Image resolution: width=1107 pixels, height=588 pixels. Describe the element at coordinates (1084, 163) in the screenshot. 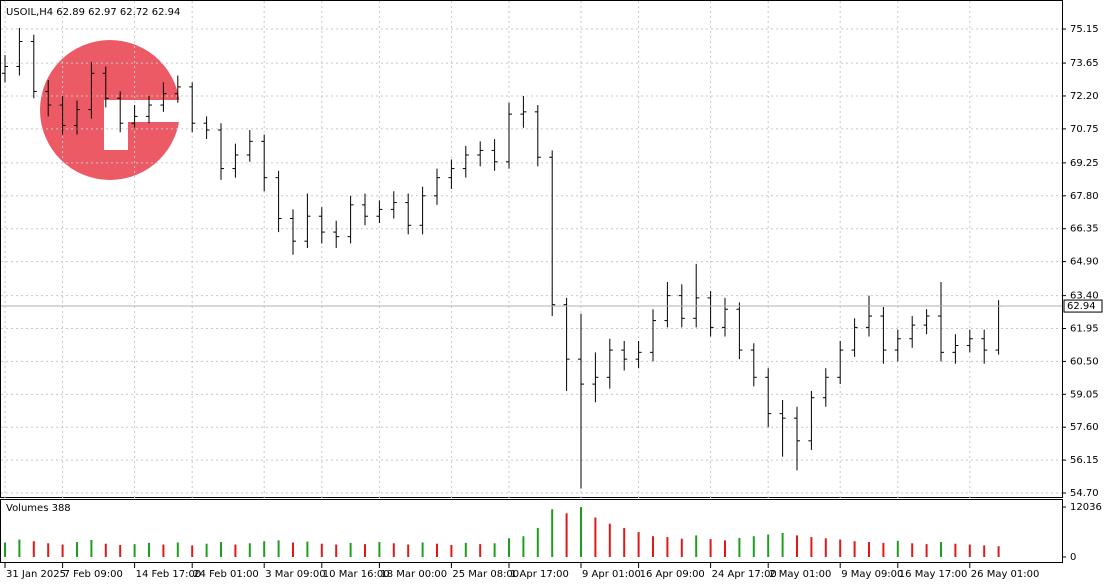

I see `y-tick-label: 69.25` at that location.